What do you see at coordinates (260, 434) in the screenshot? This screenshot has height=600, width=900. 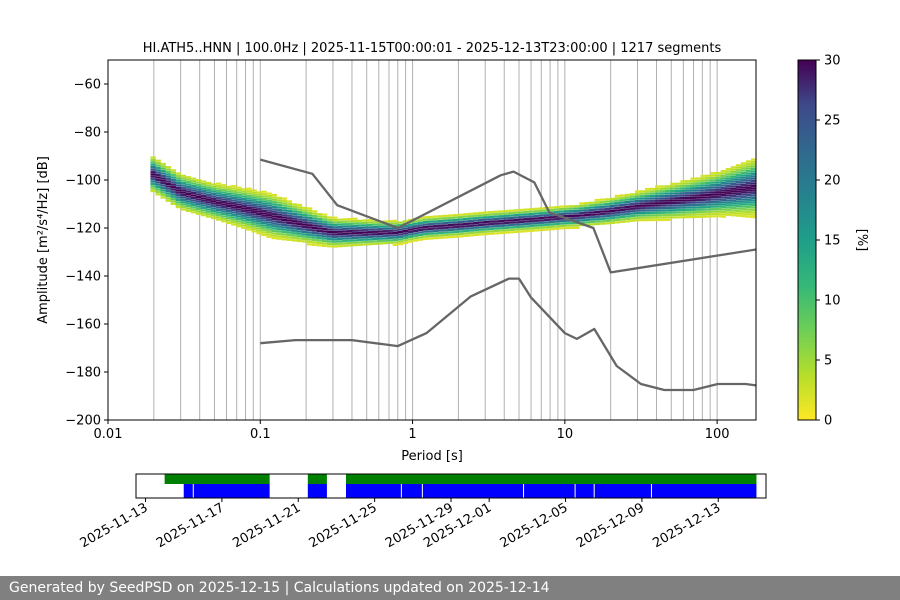 I see `x-tick-label: 0.1` at bounding box center [260, 434].